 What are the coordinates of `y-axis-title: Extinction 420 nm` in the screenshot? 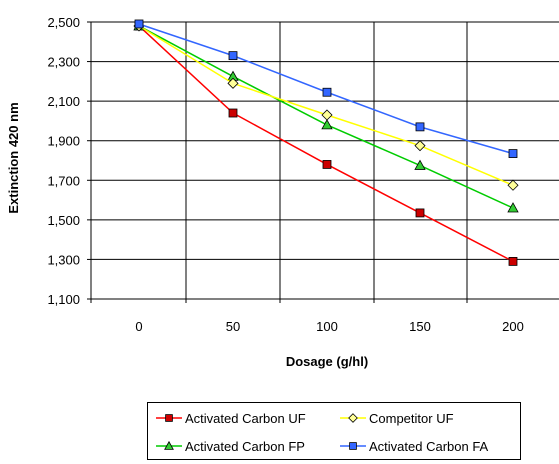 It's located at (13, 157).